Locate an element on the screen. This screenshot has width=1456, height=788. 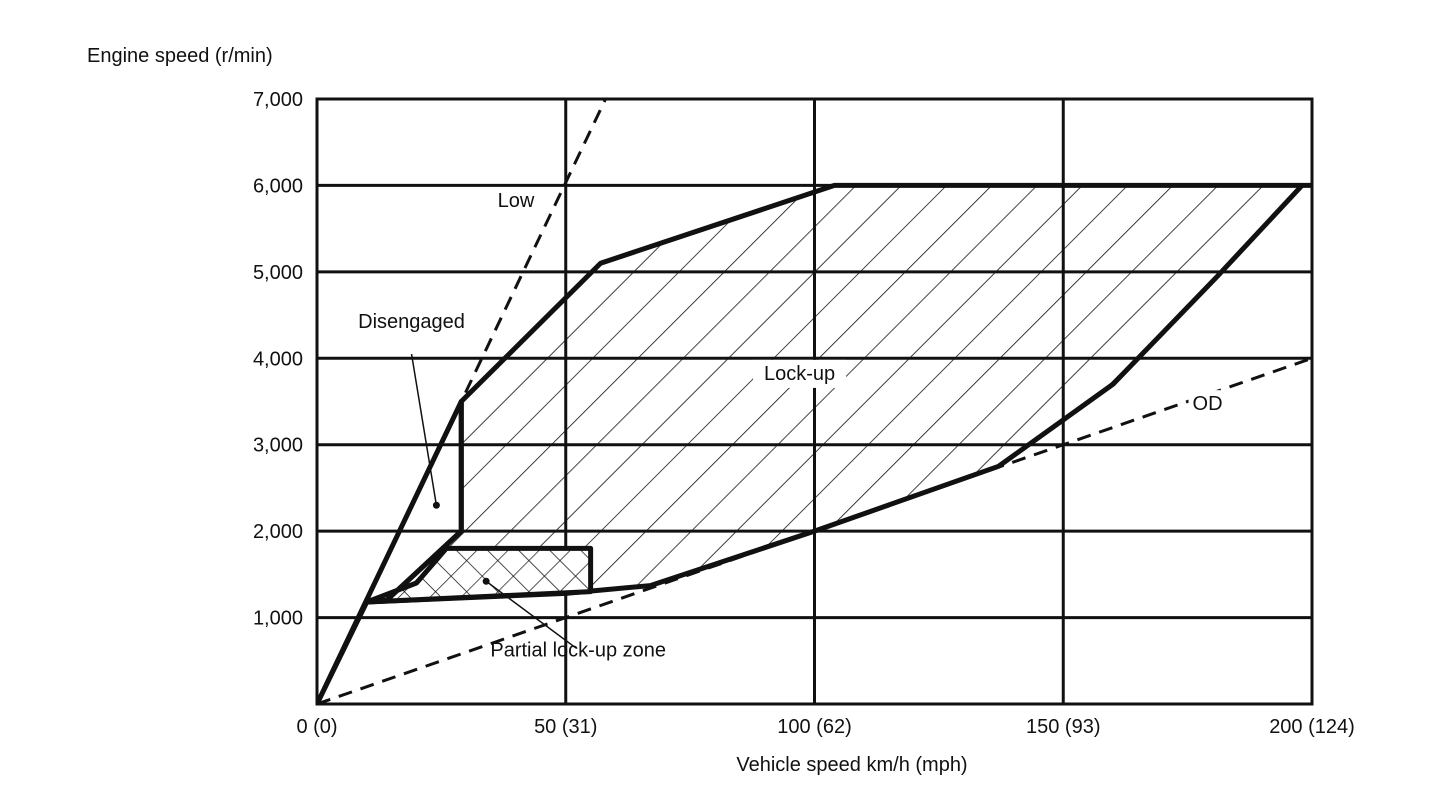
y-tick-label: 6,000 is located at coordinates (278, 186).